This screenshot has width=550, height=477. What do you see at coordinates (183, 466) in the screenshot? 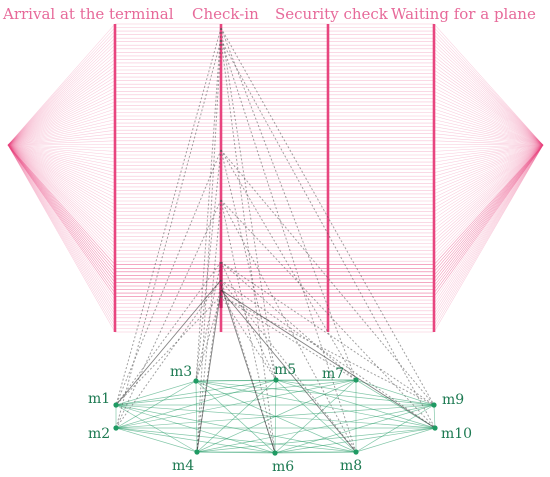
I see `node-label-m4: m4` at bounding box center [183, 466].